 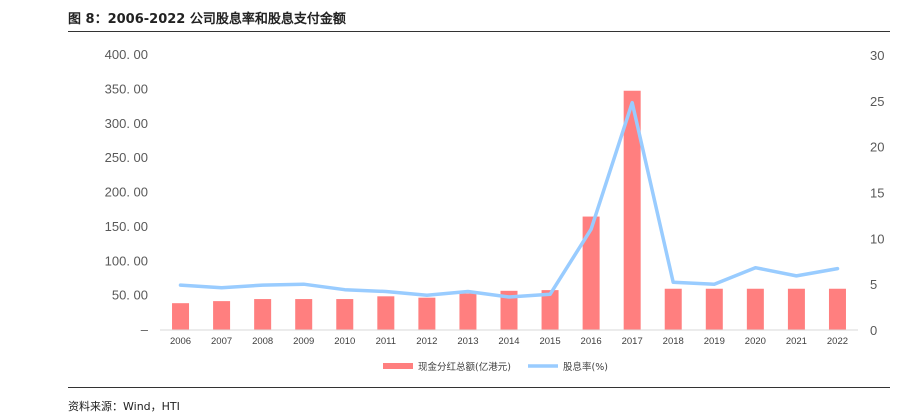 I want to click on x-tick-label: 2009, so click(x=303, y=341).